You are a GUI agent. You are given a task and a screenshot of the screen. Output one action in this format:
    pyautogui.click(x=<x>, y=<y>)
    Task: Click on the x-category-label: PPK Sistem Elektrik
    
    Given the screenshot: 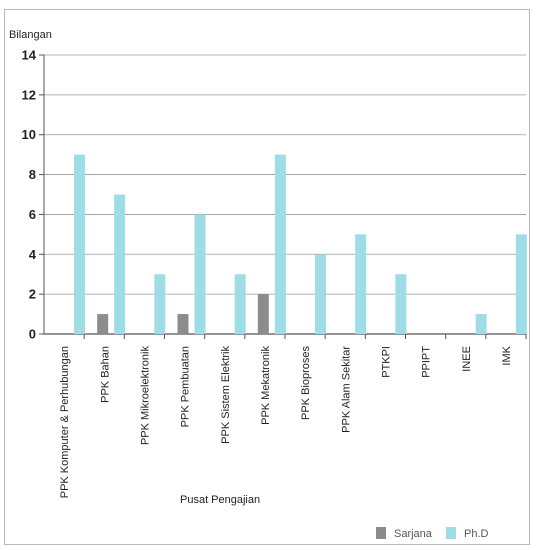 What is the action you would take?
    pyautogui.click(x=226, y=395)
    